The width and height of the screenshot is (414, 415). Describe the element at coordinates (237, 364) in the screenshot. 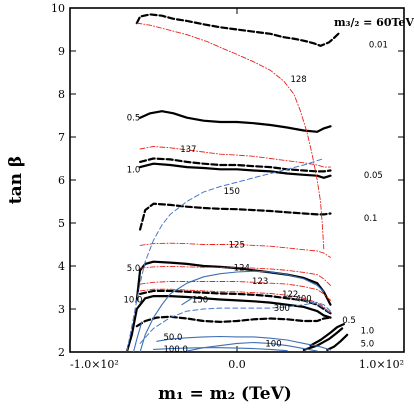

I see `x-tick-label: 0.0` at that location.